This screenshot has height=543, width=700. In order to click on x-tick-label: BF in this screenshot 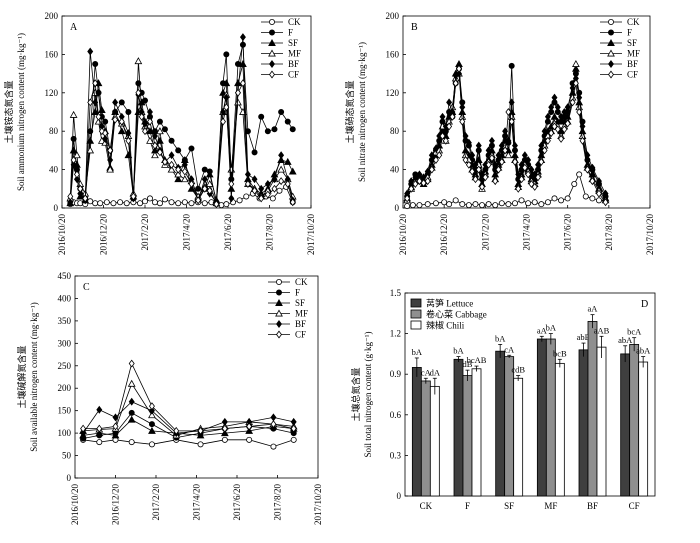, I will do `click(592, 506)`.